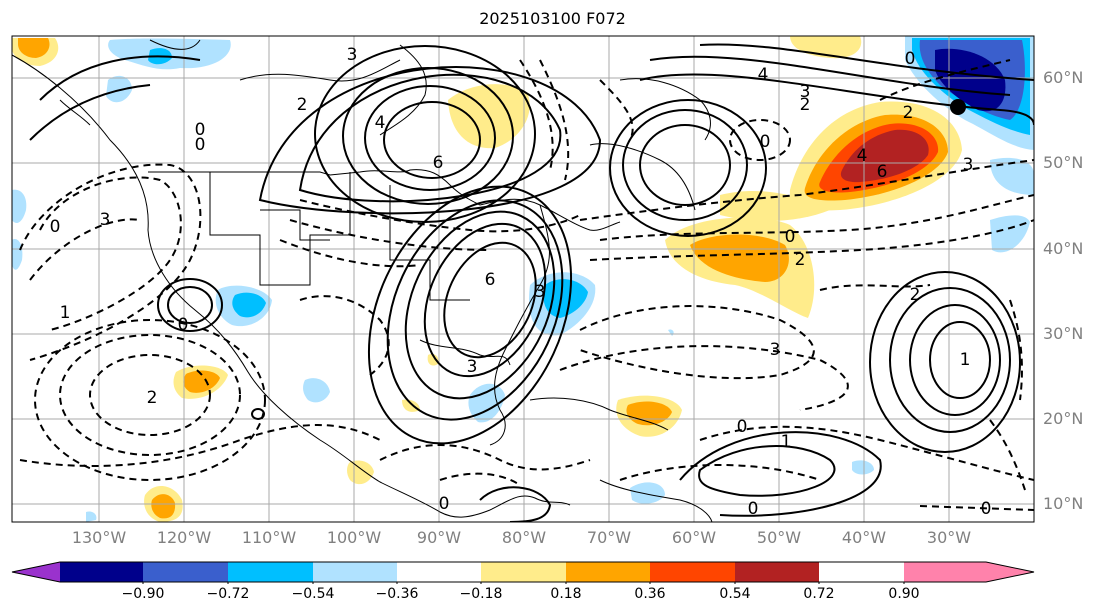 The width and height of the screenshot is (1105, 615). Describe the element at coordinates (1063, 77) in the screenshot. I see `lat-label: 60°N` at that location.